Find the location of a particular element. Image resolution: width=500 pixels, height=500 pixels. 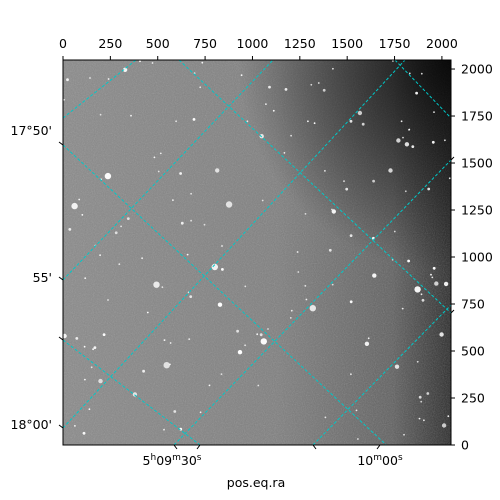

ra-tick-label: 5h09m30s is located at coordinates (172, 460).